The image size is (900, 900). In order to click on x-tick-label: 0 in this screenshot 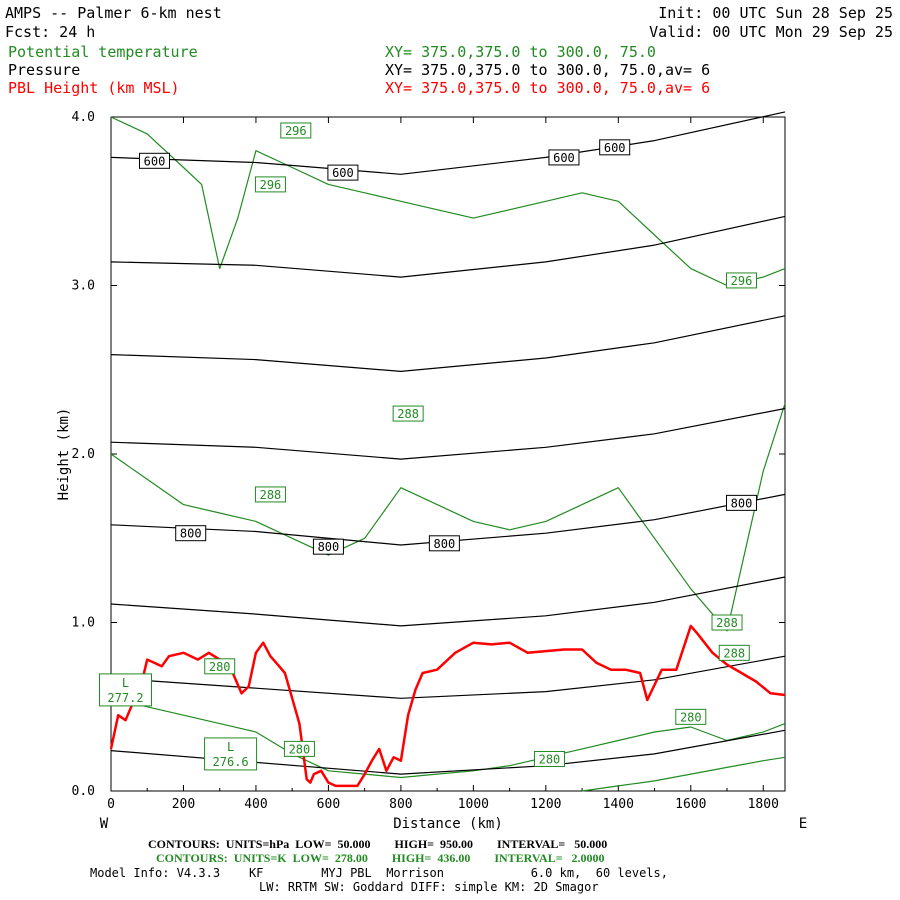, I will do `click(111, 804)`.